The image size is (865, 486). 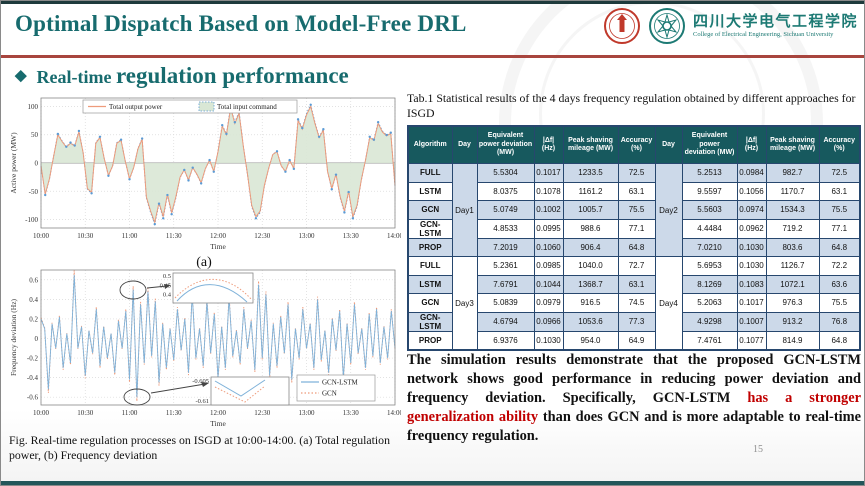 I want to click on legend-label-command: Total input command, so click(x=247, y=107).